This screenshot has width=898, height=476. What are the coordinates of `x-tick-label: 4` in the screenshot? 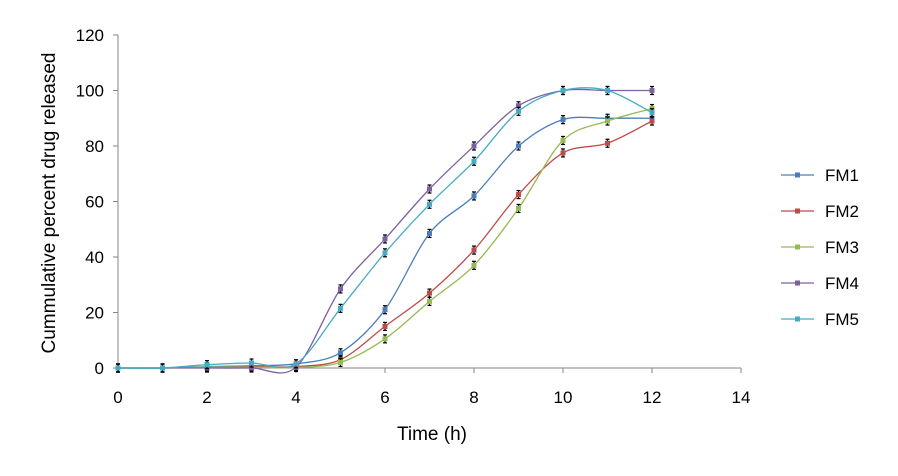 It's located at (295, 397).